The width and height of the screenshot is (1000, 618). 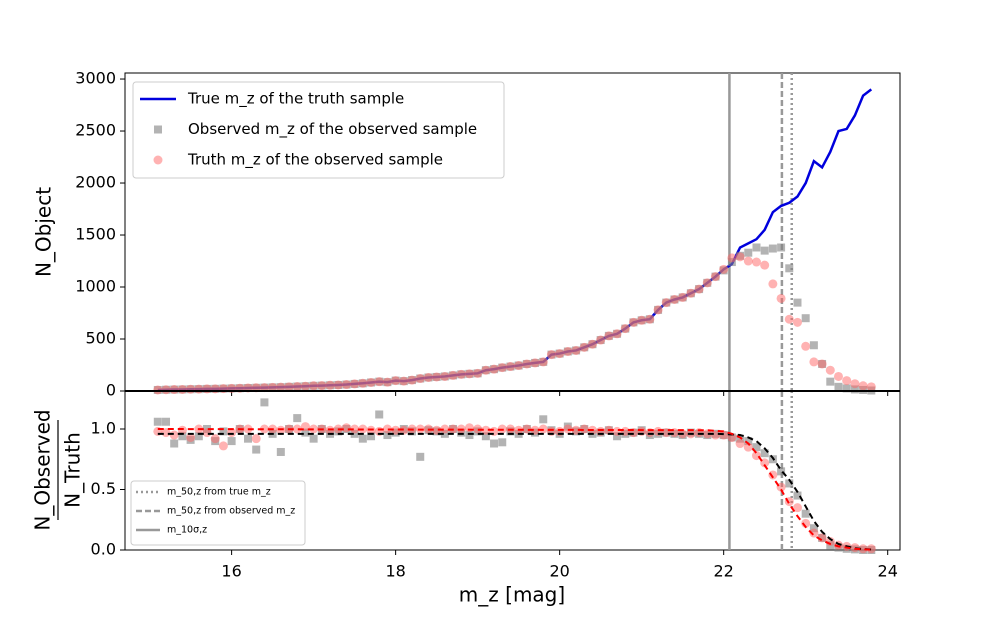 What do you see at coordinates (73, 470) in the screenshot?
I see `y-axis-label-denominator: N_Truth` at bounding box center [73, 470].